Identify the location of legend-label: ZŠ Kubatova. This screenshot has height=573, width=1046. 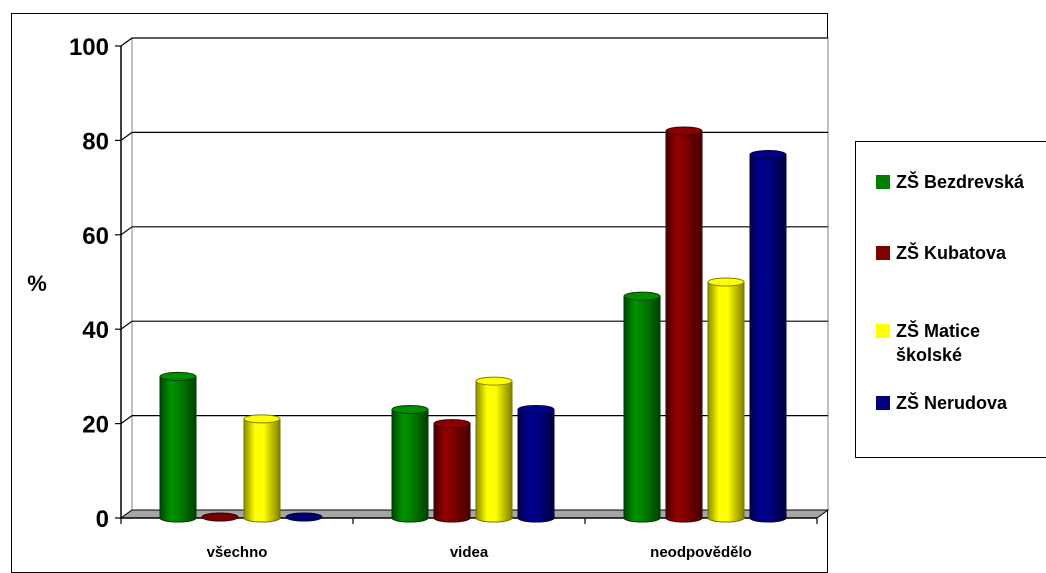
(951, 253).